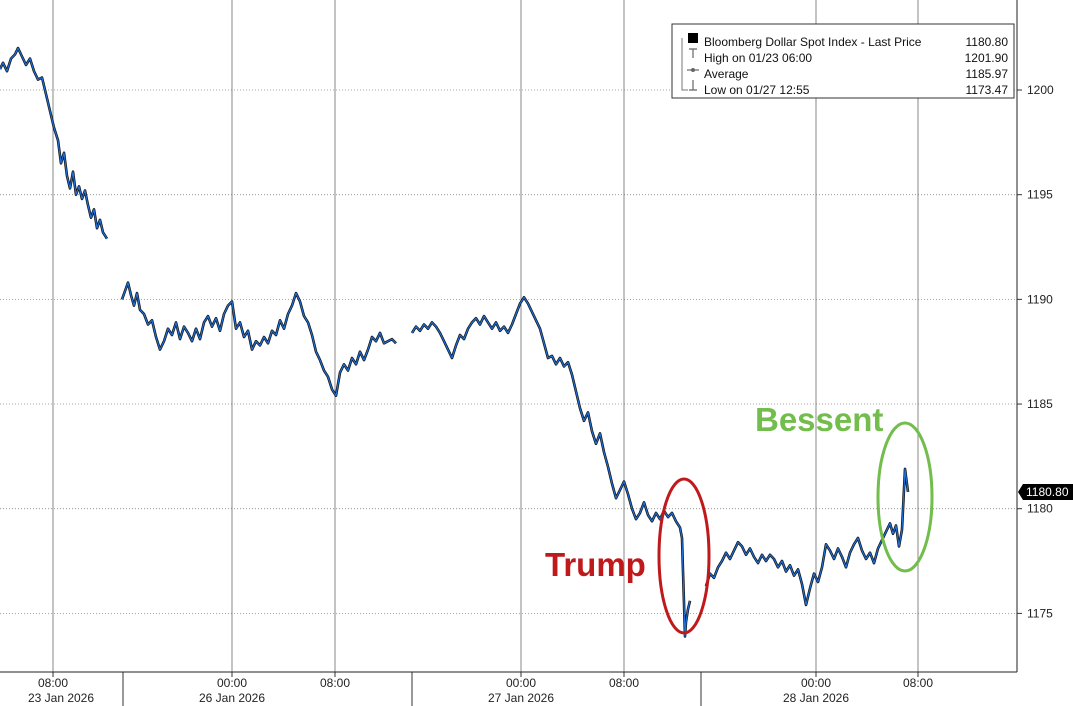 This screenshot has width=1073, height=706. Describe the element at coordinates (987, 90) in the screenshot. I see `legend-row-value: 1173.47` at that location.